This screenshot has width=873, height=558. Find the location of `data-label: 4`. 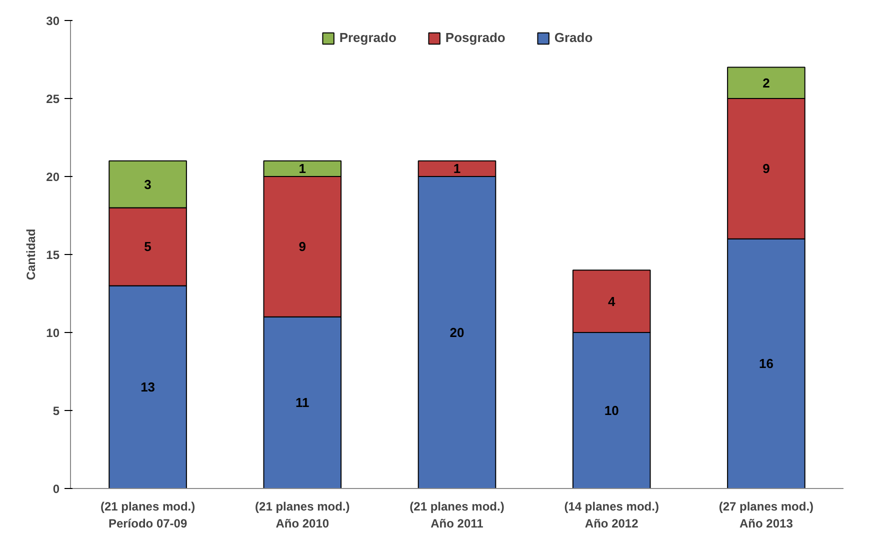

data-label: 4 is located at coordinates (612, 301).